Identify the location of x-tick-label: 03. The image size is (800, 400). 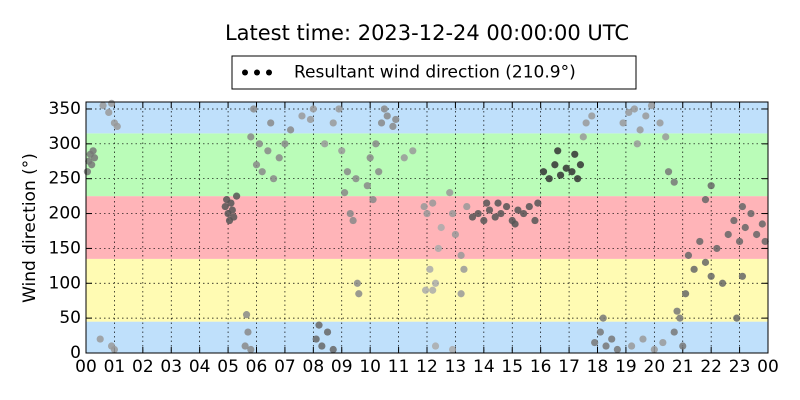
(171, 367).